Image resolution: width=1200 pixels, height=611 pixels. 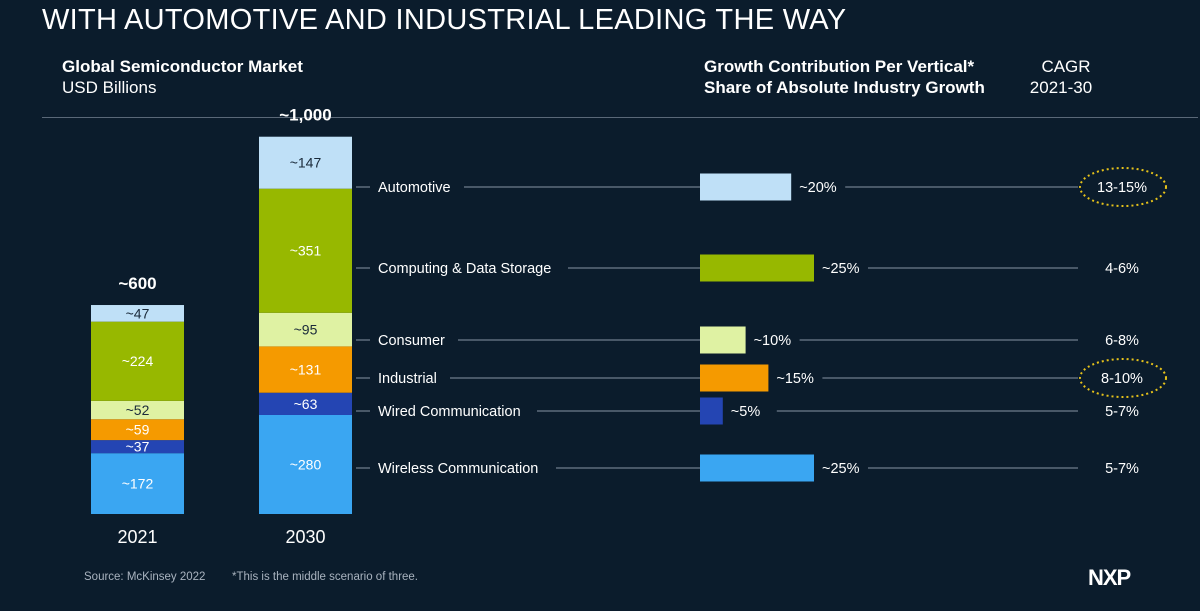 I want to click on x-tick-2021: 2021, so click(x=137, y=537).